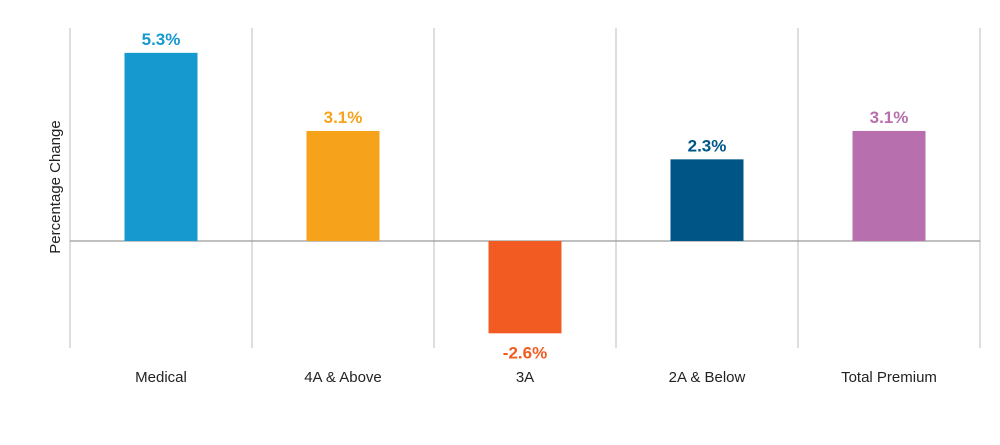 The height and width of the screenshot is (445, 1000). Describe the element at coordinates (525, 377) in the screenshot. I see `category-label-3a: 3A` at that location.